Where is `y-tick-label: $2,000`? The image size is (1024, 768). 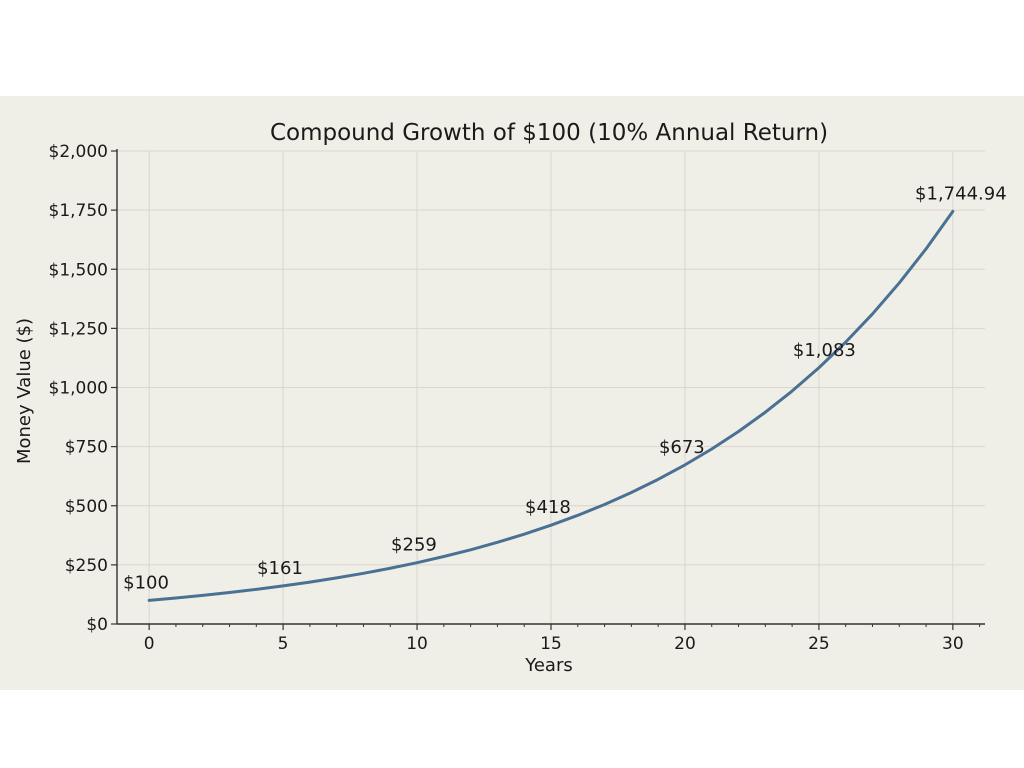
y-tick-label: $2,000 is located at coordinates (78, 152).